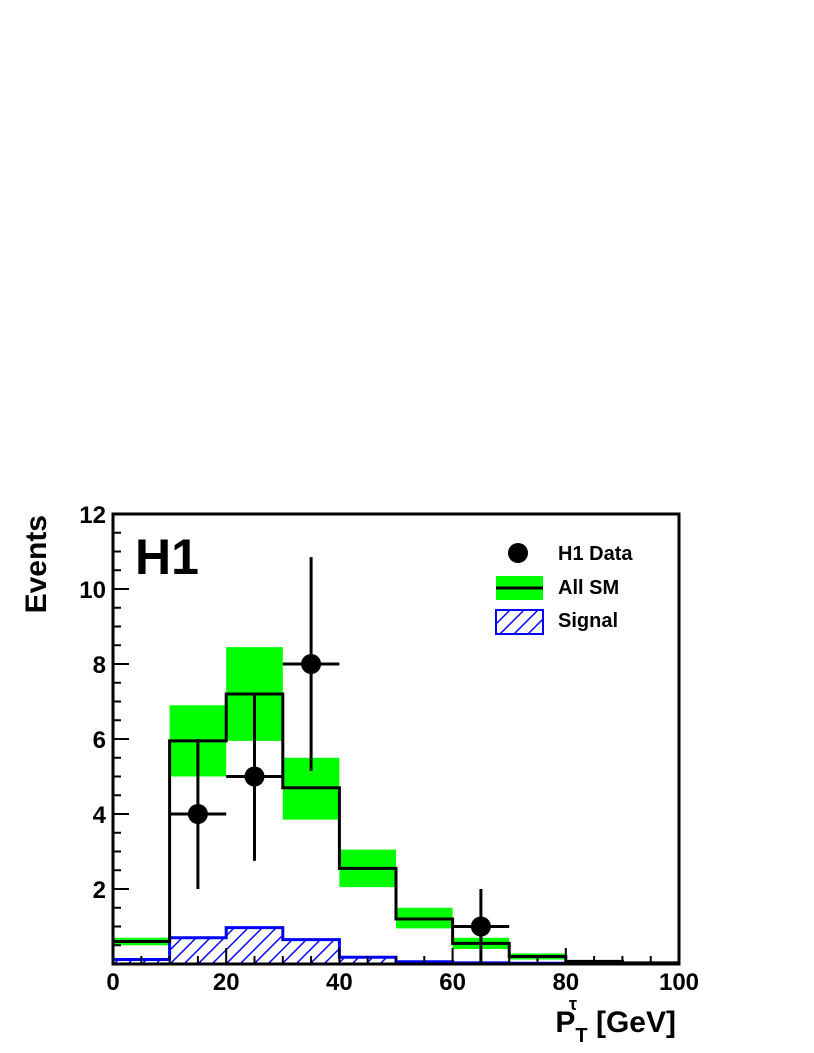  I want to click on x-axis-title: PT [GeV] τ, so click(615, 1020).